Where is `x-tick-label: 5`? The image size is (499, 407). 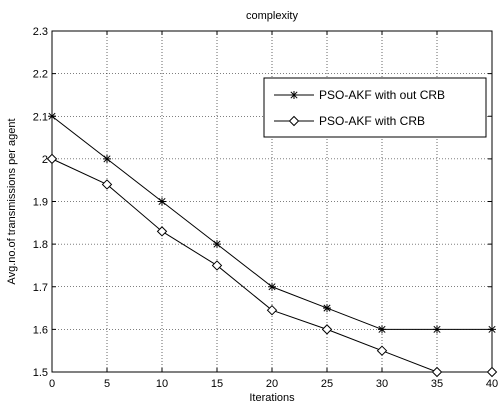
x-tick-label: 5 is located at coordinates (107, 384).